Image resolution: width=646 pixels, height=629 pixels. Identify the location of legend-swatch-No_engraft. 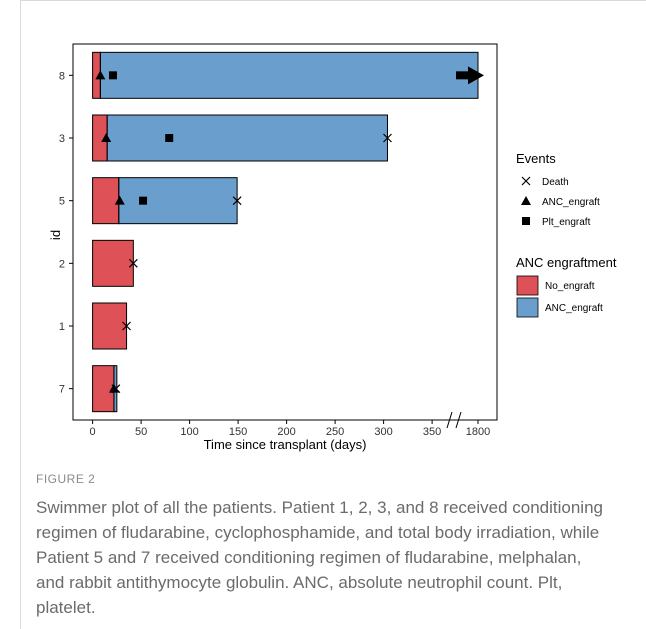
(527, 285).